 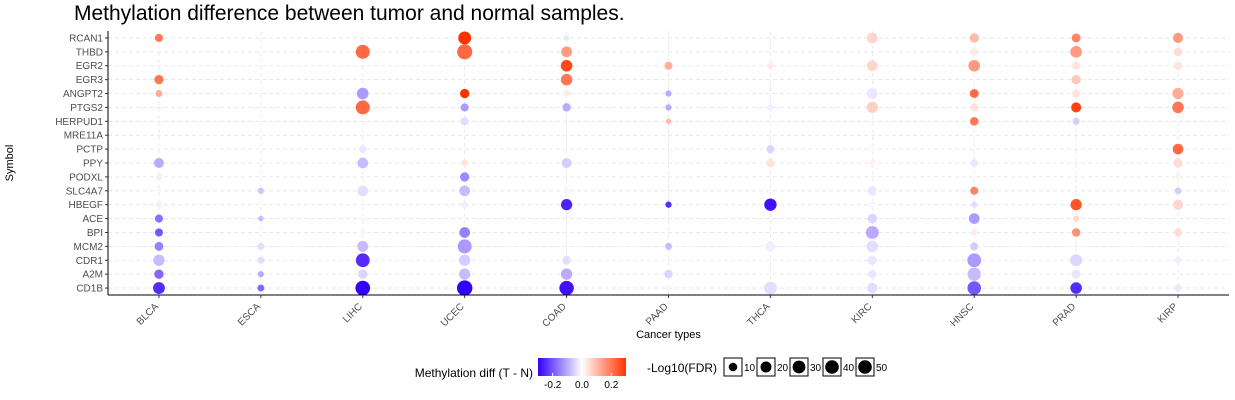 What do you see at coordinates (464, 246) in the screenshot?
I see `data-point-mcm2-ucec` at bounding box center [464, 246].